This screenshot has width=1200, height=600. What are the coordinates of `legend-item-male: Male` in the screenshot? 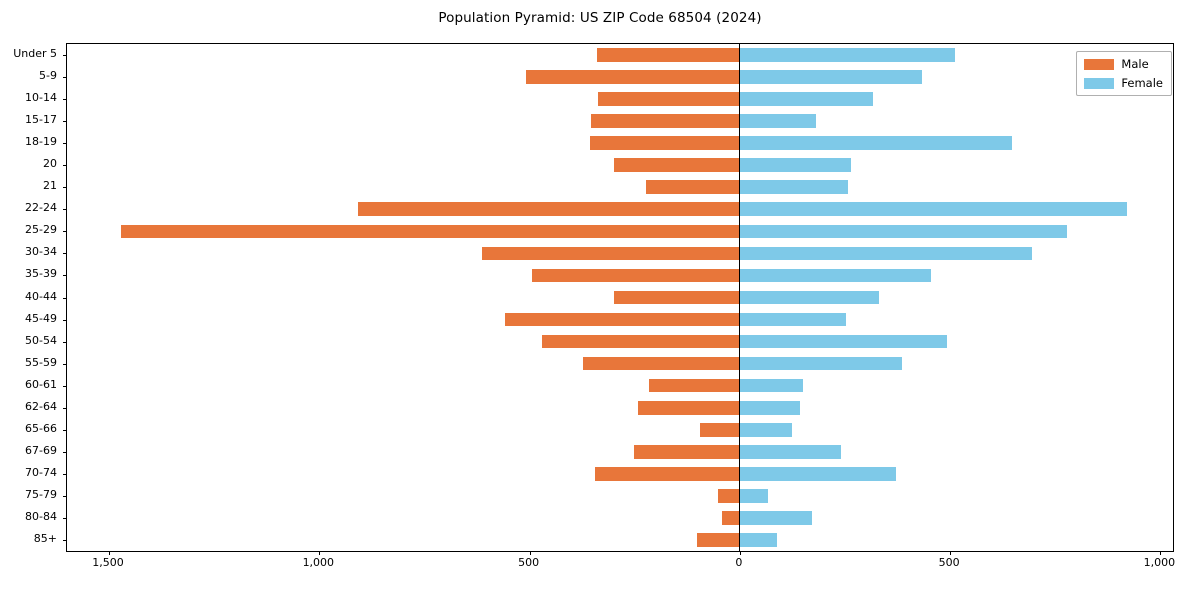 It's located at (1123, 64).